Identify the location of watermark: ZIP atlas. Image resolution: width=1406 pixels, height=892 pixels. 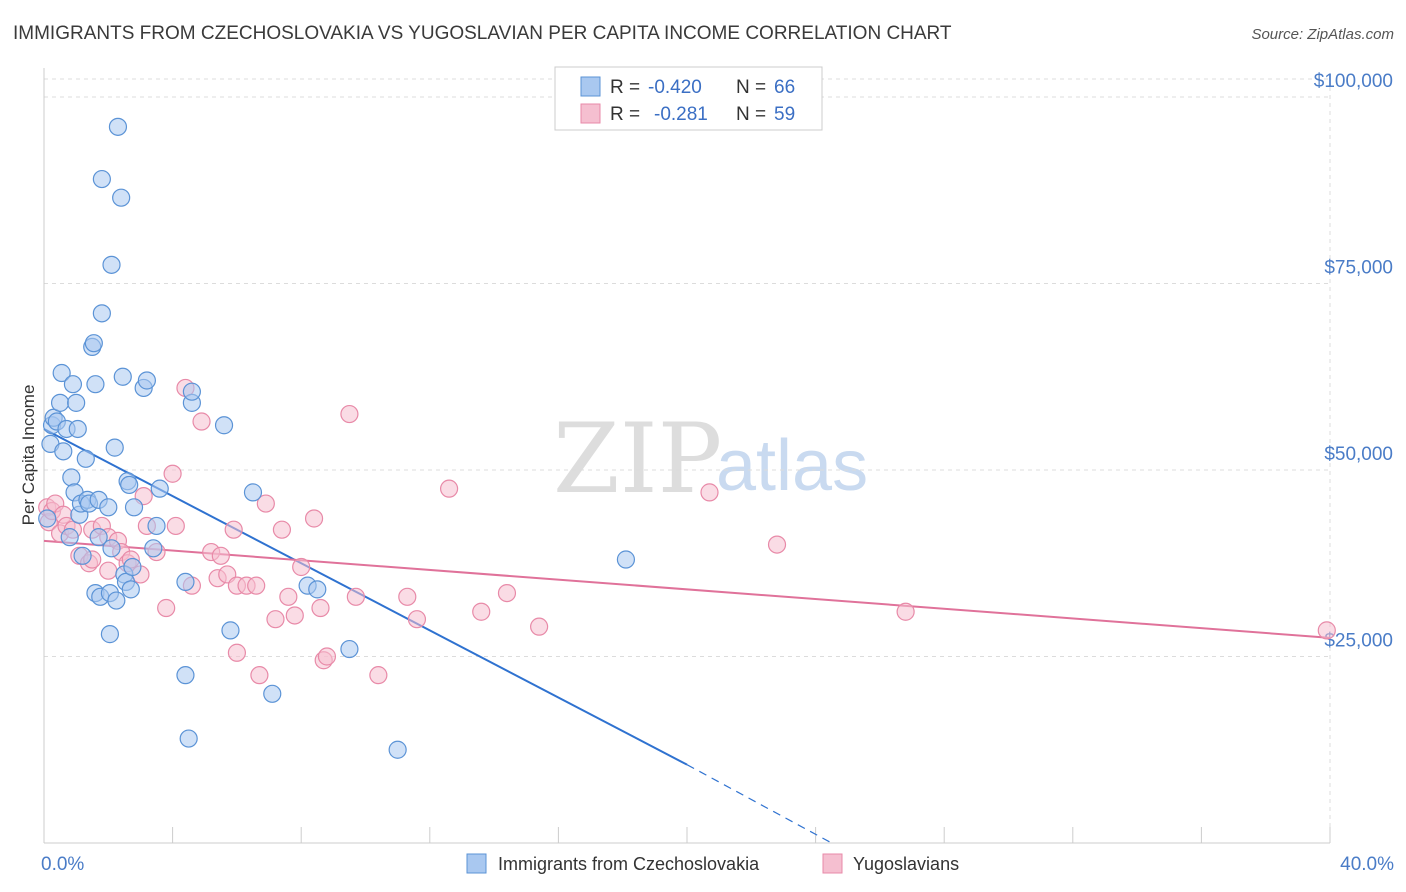
(710, 459).